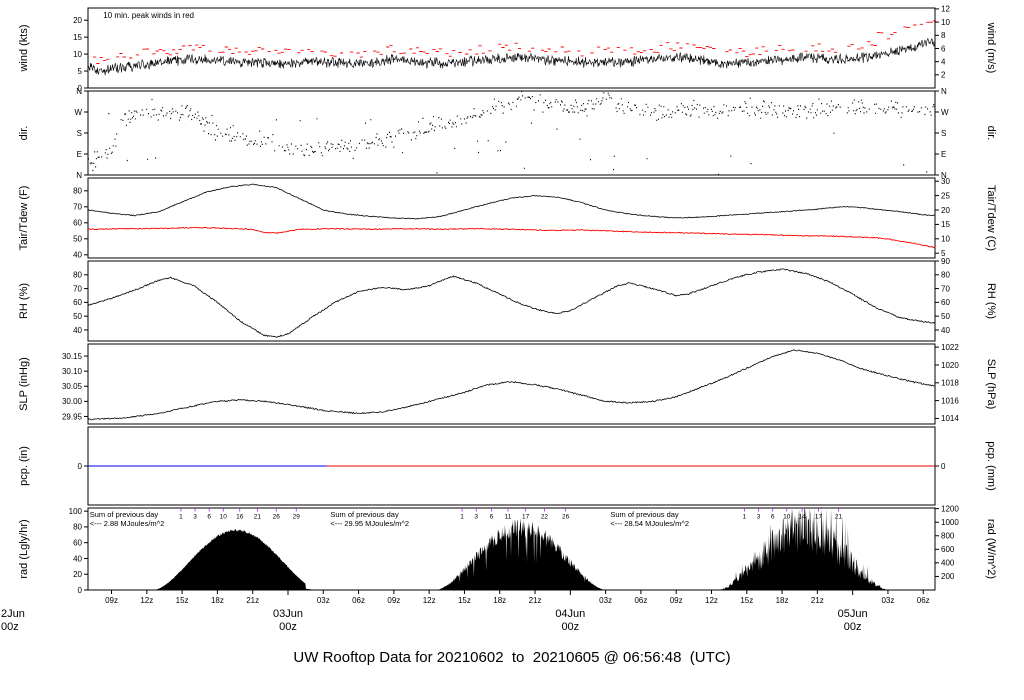 This screenshot has height=700, width=1024. Describe the element at coordinates (943, 466) in the screenshot. I see `ytick-right-pcp: 0` at that location.